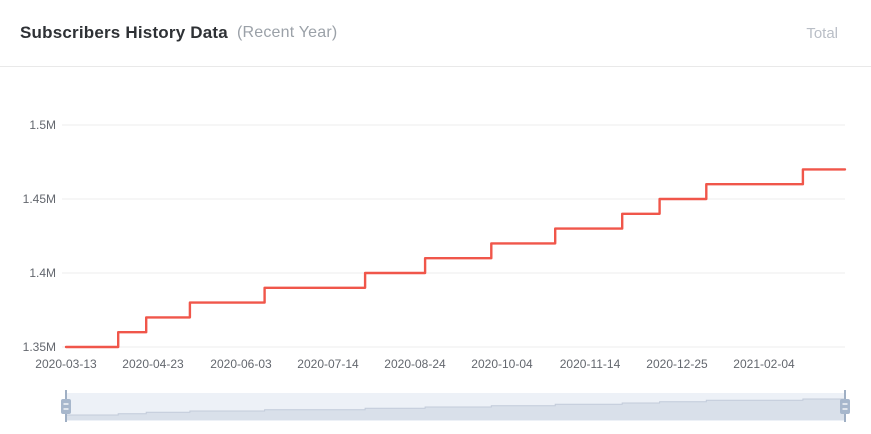 The image size is (871, 434). What do you see at coordinates (590, 364) in the screenshot?
I see `x-tick-label: 2020-11-14` at bounding box center [590, 364].